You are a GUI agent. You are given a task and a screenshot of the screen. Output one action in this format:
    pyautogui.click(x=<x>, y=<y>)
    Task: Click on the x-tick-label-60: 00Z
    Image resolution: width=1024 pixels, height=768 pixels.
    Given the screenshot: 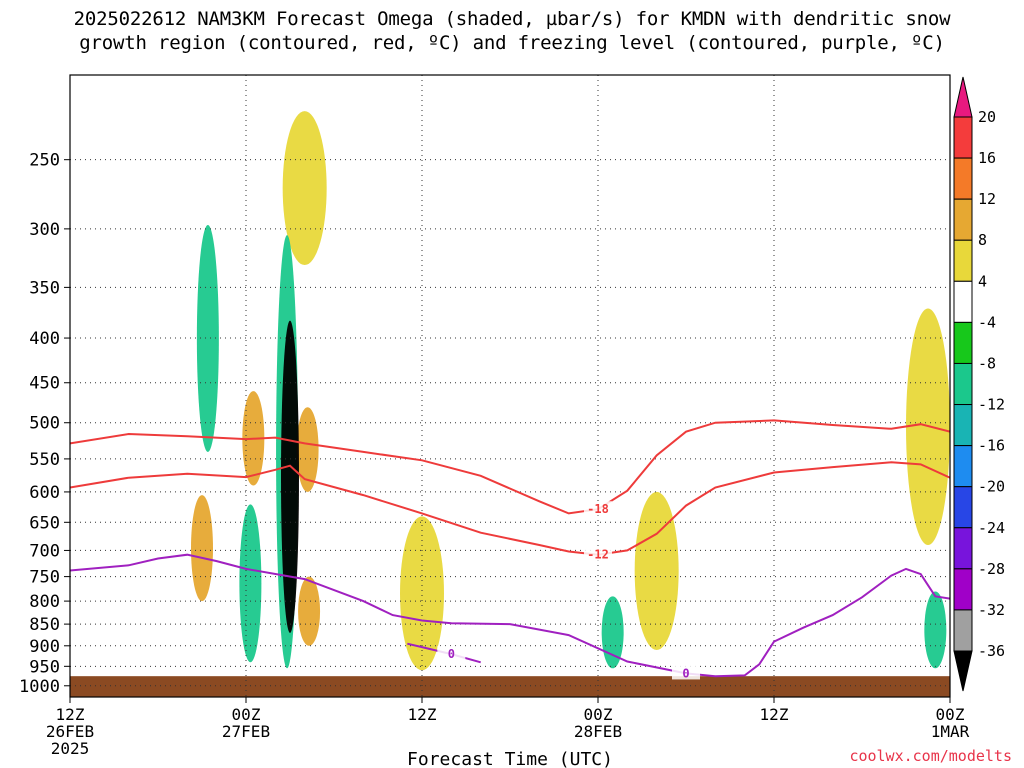 What is the action you would take?
    pyautogui.click(x=950, y=714)
    